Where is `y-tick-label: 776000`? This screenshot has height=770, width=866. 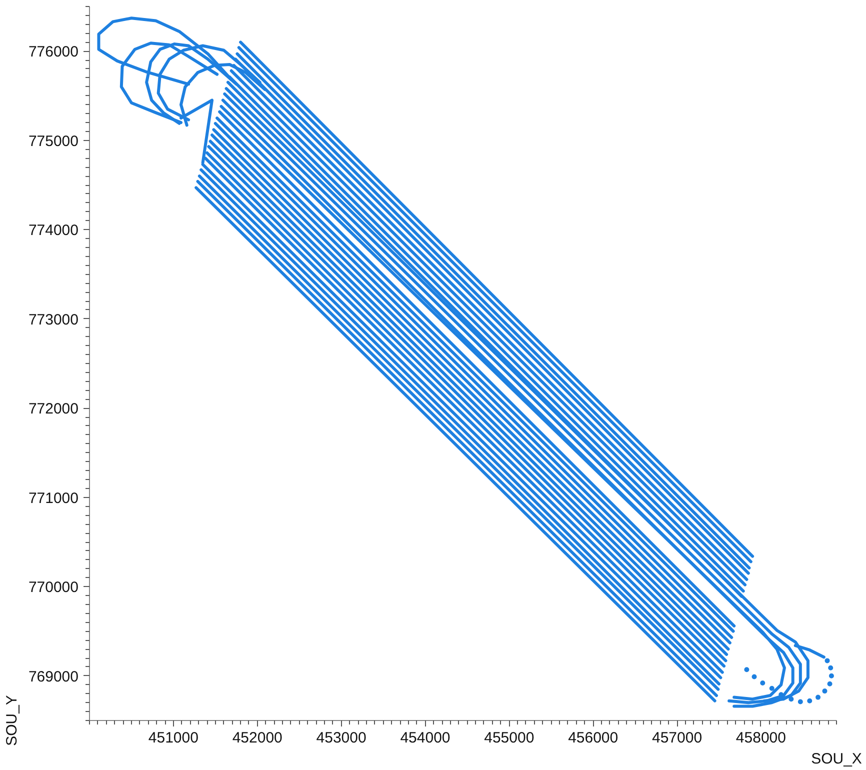
y-tick-label: 776000 is located at coordinates (53, 52).